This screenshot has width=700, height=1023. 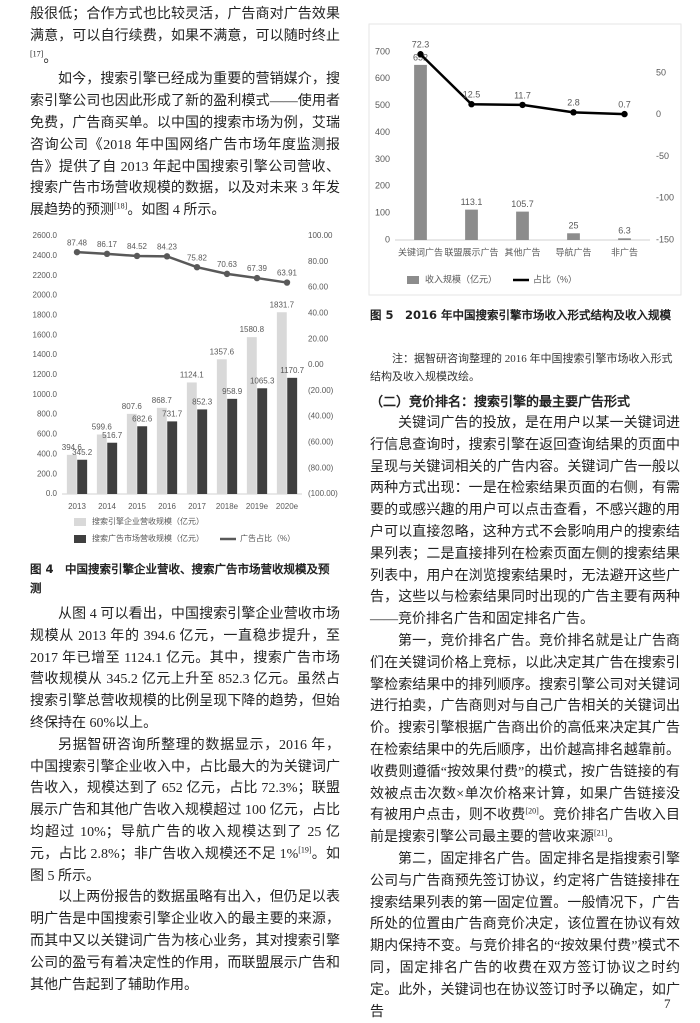 What do you see at coordinates (82, 452) in the screenshot?
I see `bar-label: 345.2` at bounding box center [82, 452].